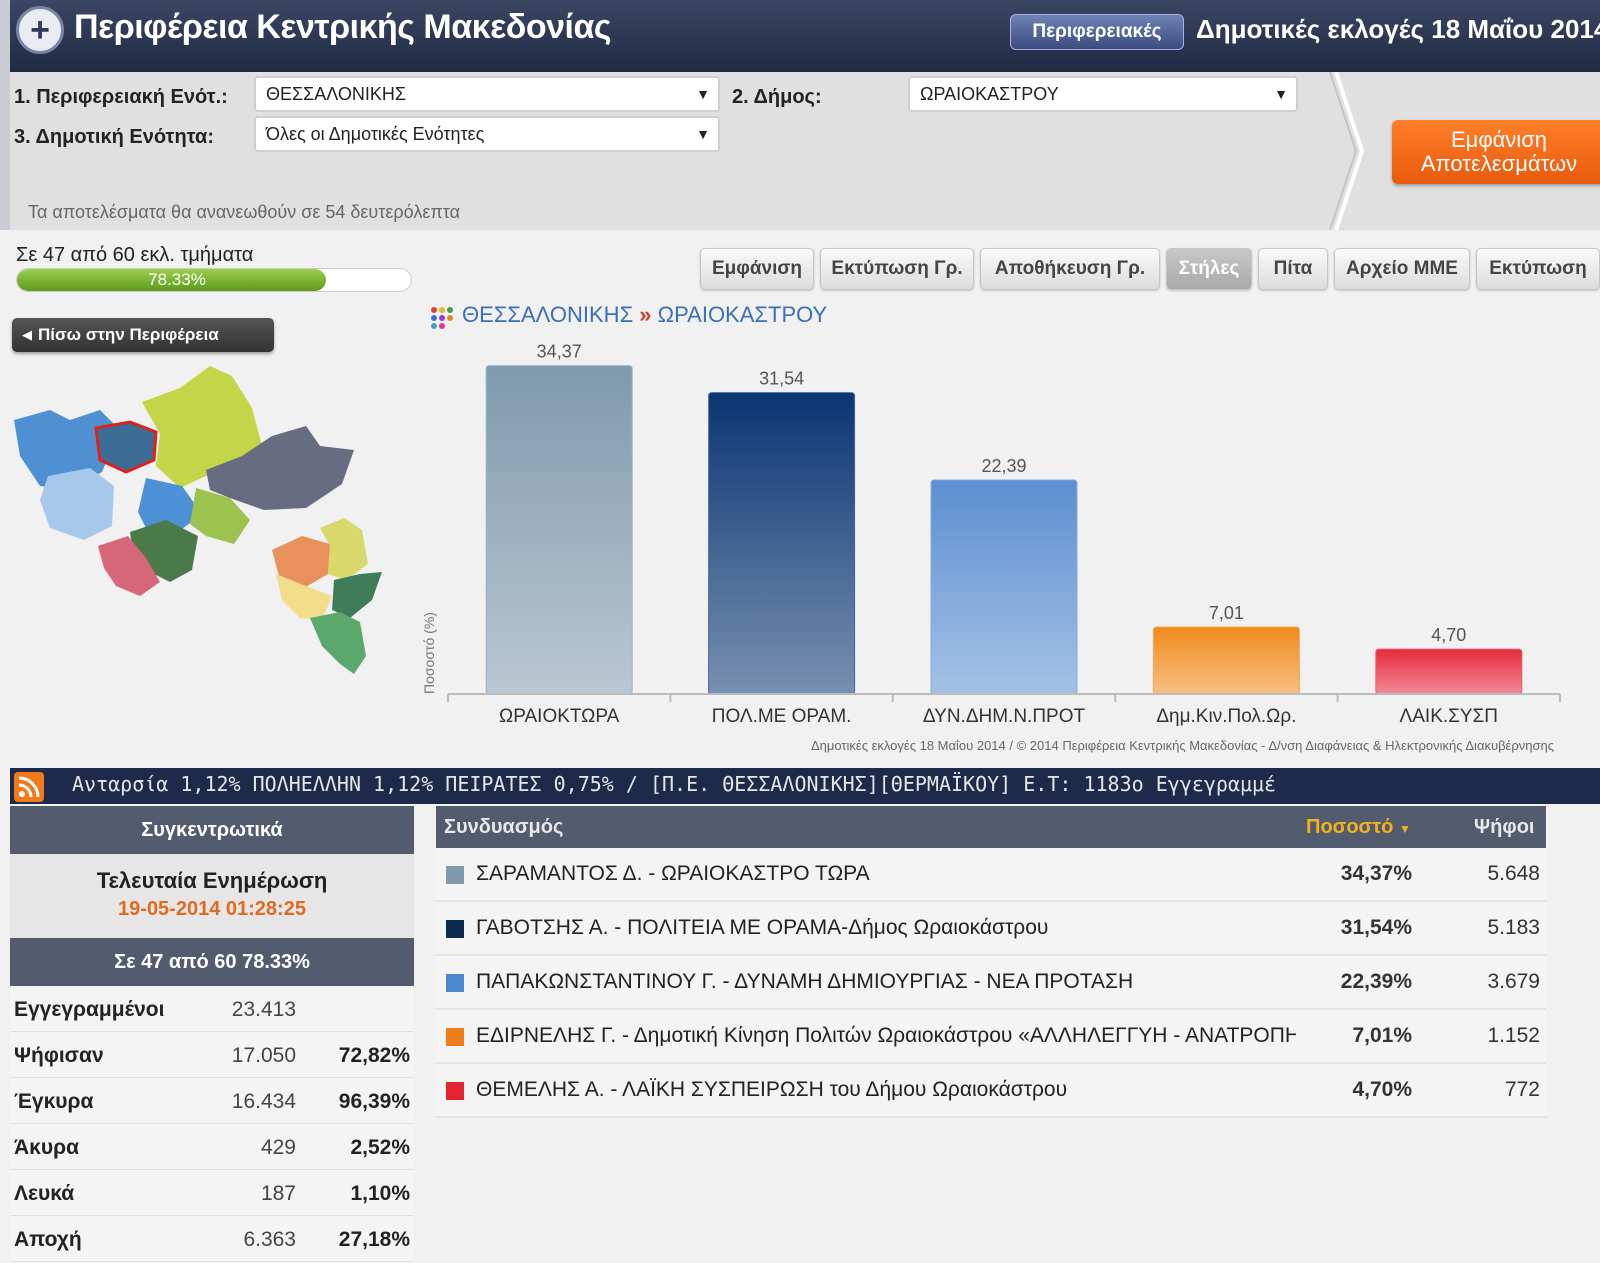  I want to click on regional-unit-select: ΘΕΣΣΑΛΟΝΙΚΗΣ ▼, so click(487, 94).